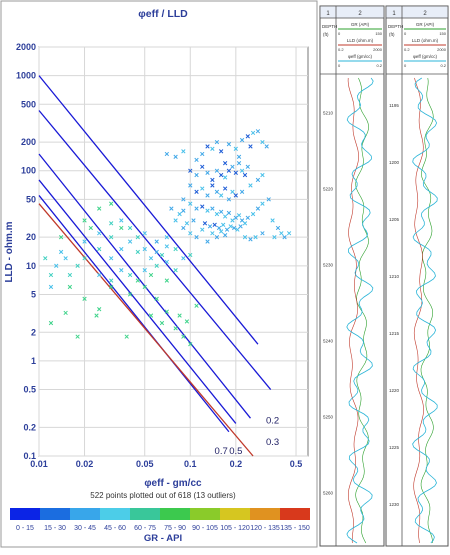 This screenshot has height=555, width=450. I want to click on x-tick-label: 0.1, so click(190, 464).